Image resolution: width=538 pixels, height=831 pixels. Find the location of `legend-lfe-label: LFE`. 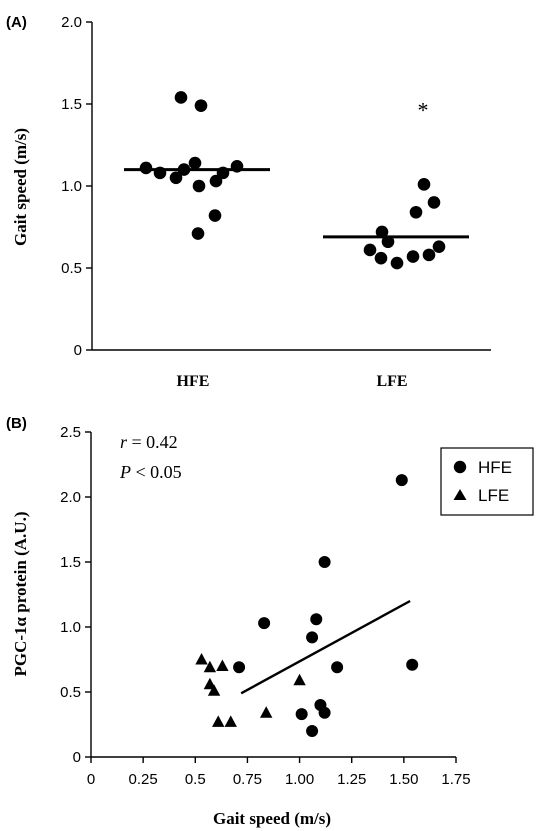

legend-lfe-label: LFE is located at coordinates (493, 495).